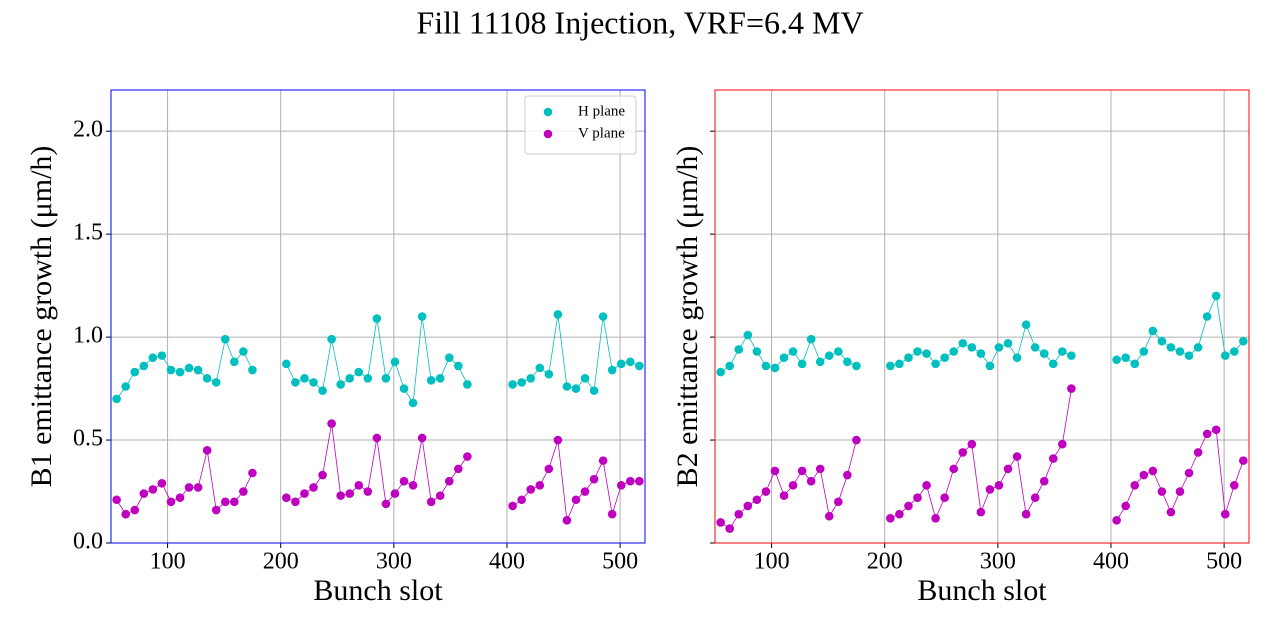 This screenshot has width=1280, height=640. I want to click on x-tick-label: 200, so click(281, 562).